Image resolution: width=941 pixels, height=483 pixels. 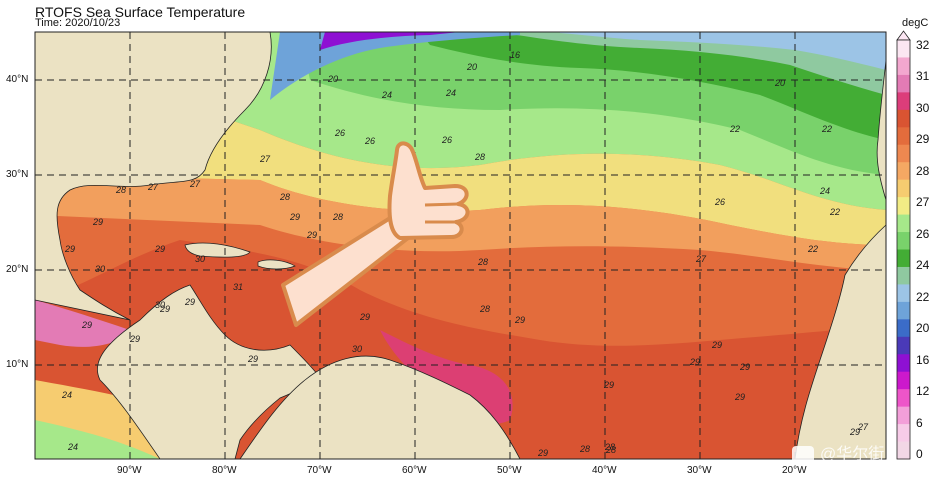 What do you see at coordinates (217, 250) in the screenshot?
I see `cuba-island` at bounding box center [217, 250].